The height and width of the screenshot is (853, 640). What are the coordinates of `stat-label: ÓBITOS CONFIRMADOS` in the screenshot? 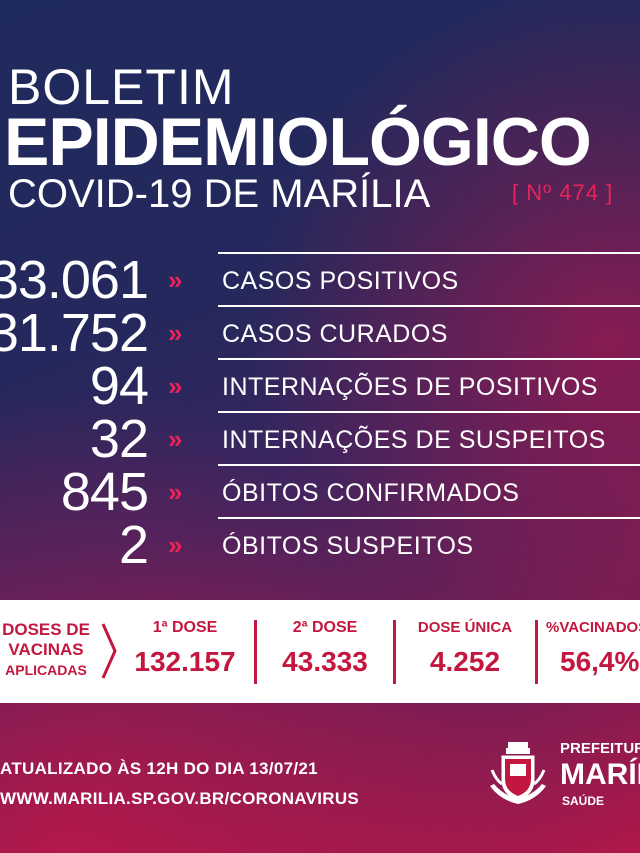 It's located at (371, 493).